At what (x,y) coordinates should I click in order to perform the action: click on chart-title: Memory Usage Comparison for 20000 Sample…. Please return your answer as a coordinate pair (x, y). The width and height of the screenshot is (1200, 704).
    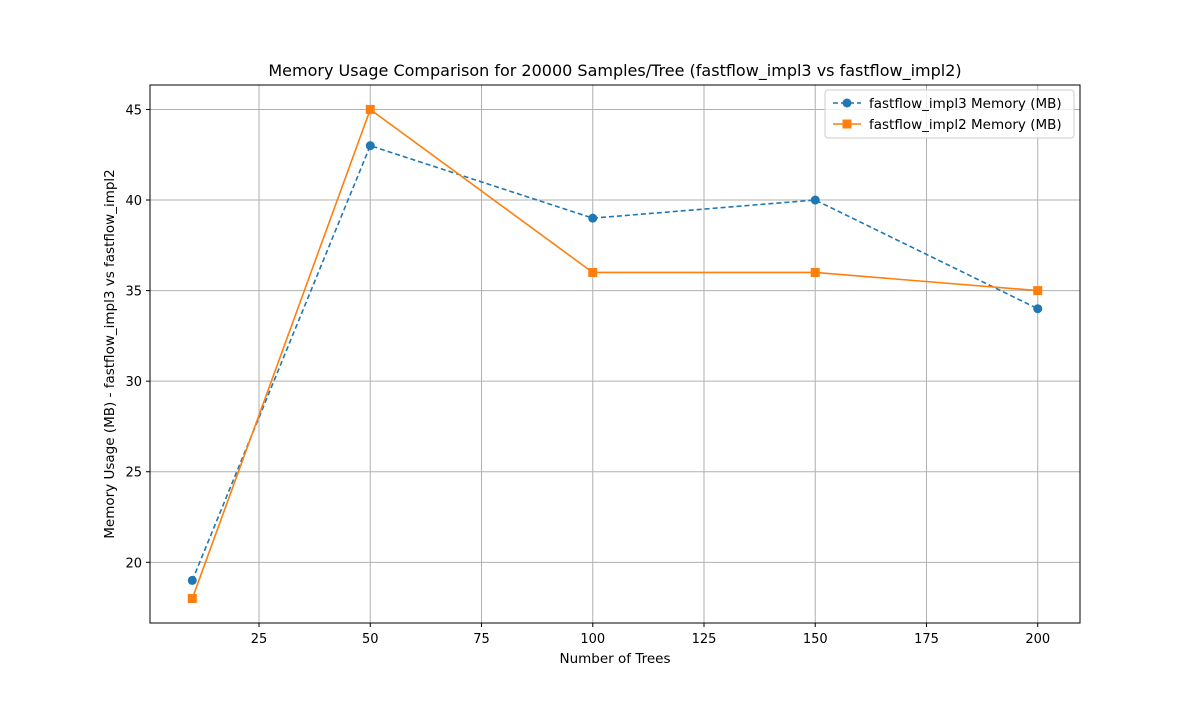
    Looking at the image, I should click on (614, 71).